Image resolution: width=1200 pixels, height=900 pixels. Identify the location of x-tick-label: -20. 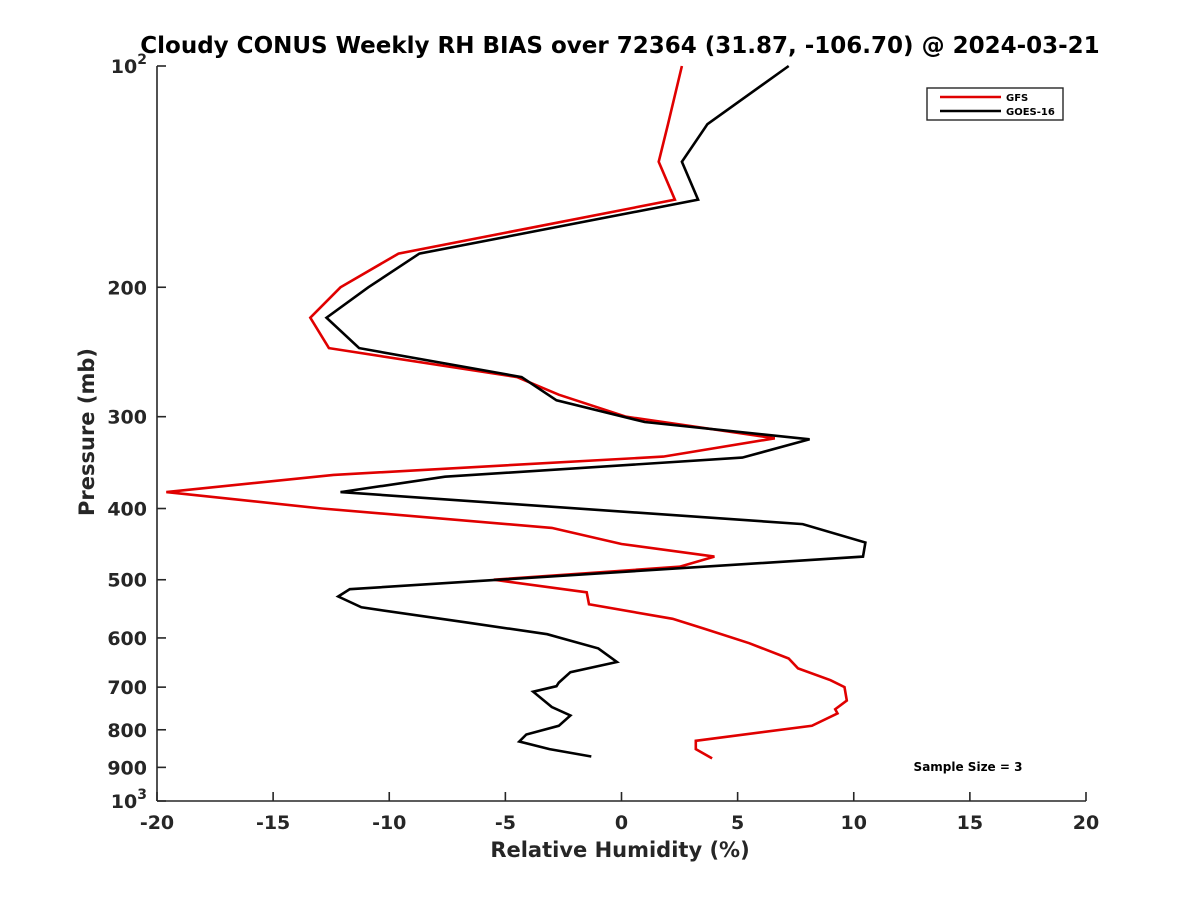
(157, 823).